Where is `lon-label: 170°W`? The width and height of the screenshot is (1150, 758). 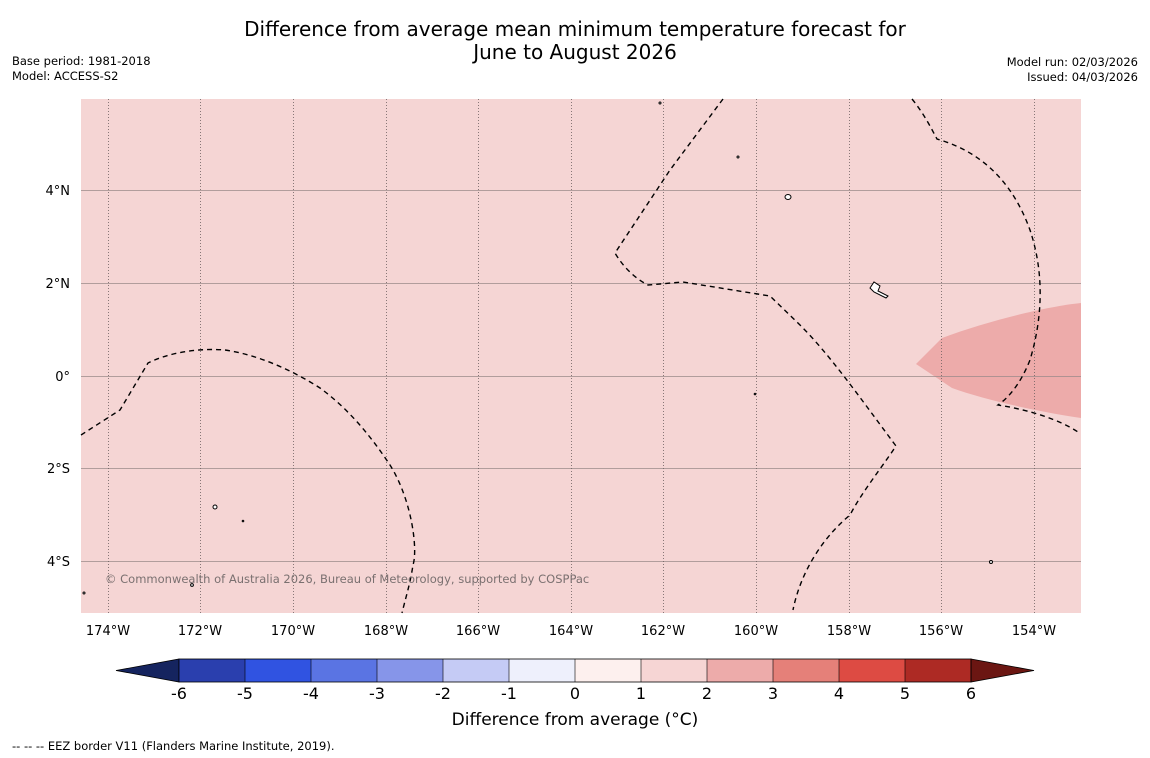 lon-label: 170°W is located at coordinates (293, 631).